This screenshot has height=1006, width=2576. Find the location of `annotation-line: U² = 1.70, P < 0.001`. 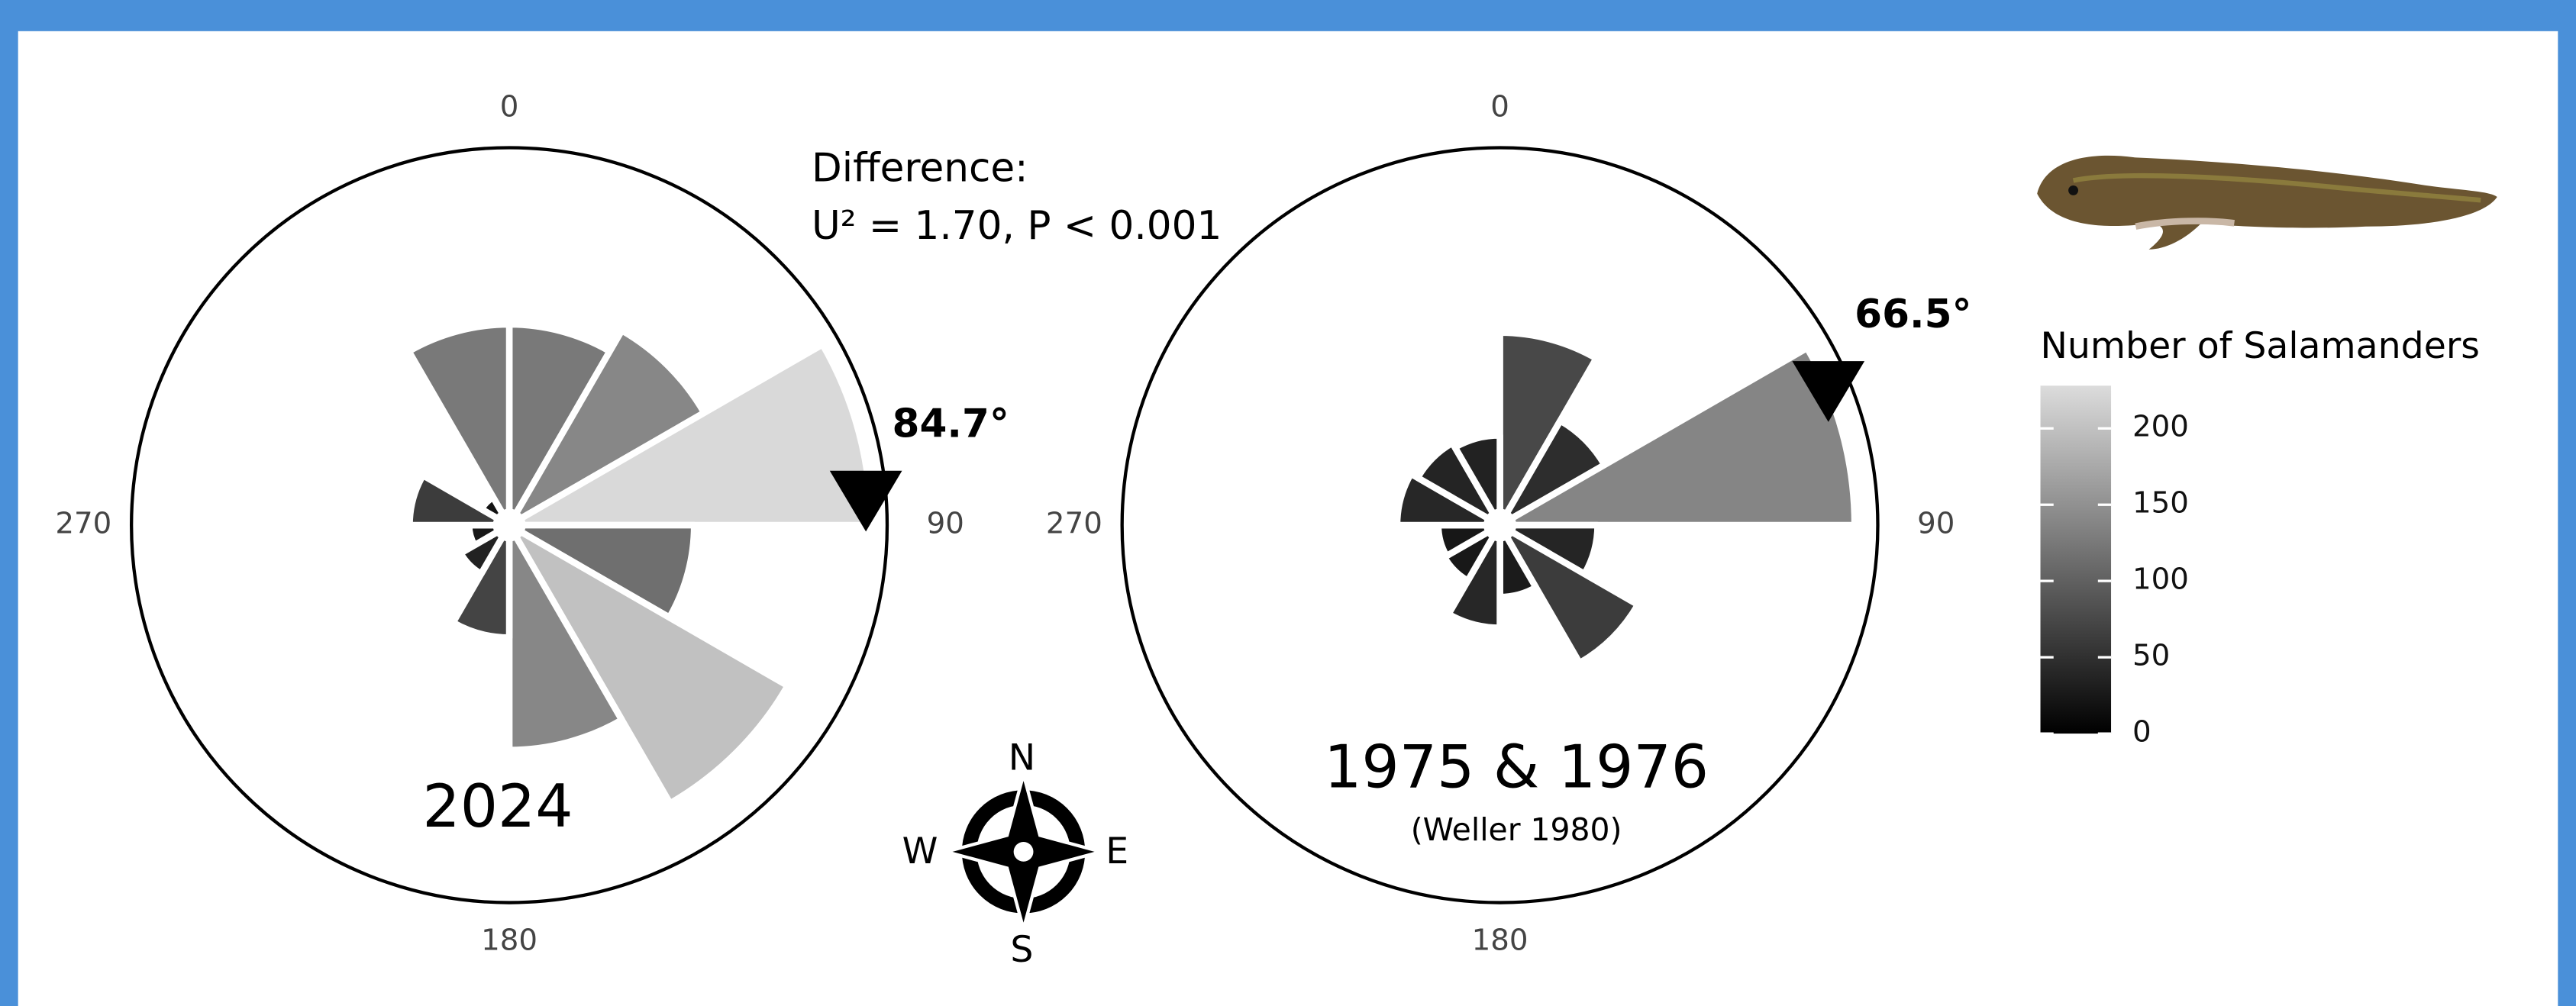

annotation-line: U² = 1.70, P < 0.001 is located at coordinates (1017, 226).